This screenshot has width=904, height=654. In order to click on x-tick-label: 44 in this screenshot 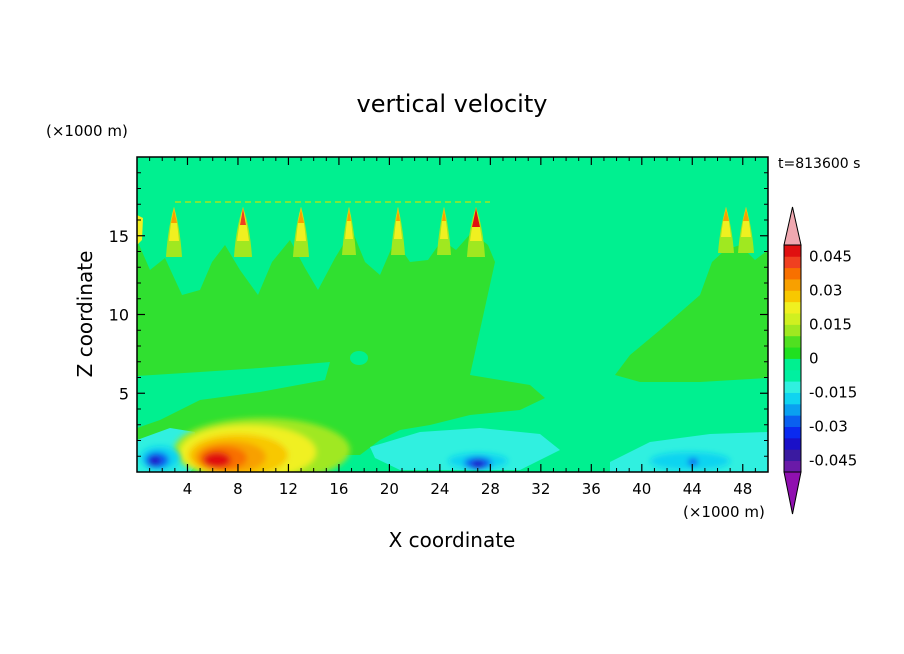, I will do `click(692, 489)`.